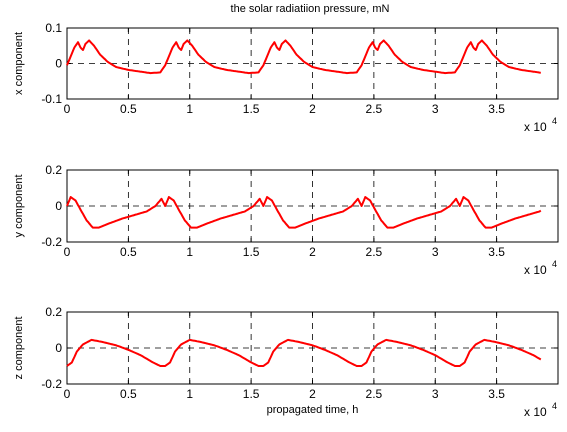  What do you see at coordinates (53, 28) in the screenshot?
I see `y-tick-label: 0.1` at bounding box center [53, 28].